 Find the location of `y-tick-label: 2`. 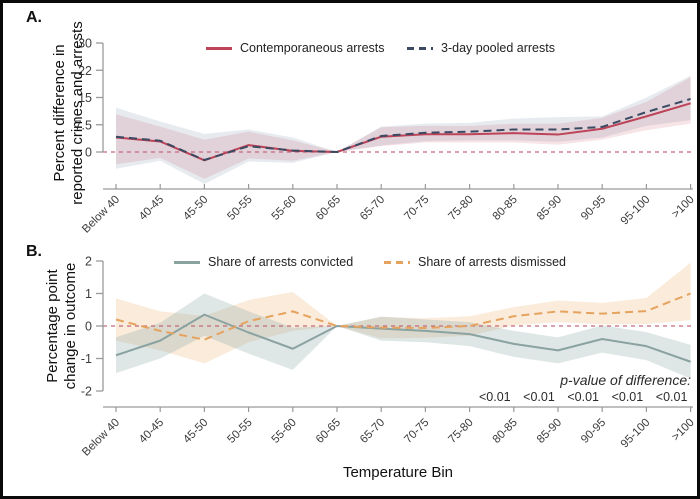

y-tick-label: 2 is located at coordinates (88, 262).